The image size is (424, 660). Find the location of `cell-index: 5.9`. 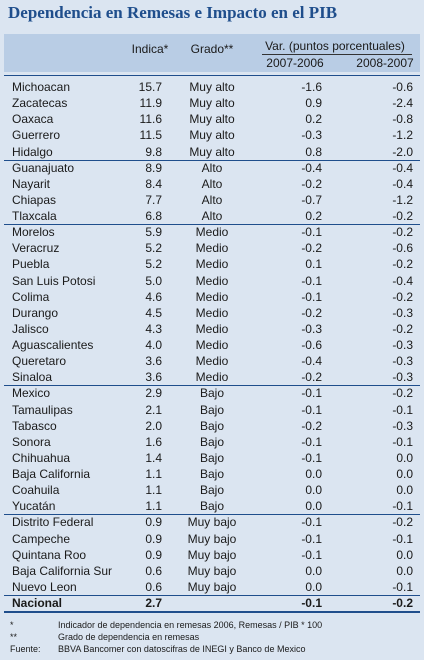

cell-index: 5.9 is located at coordinates (153, 232).